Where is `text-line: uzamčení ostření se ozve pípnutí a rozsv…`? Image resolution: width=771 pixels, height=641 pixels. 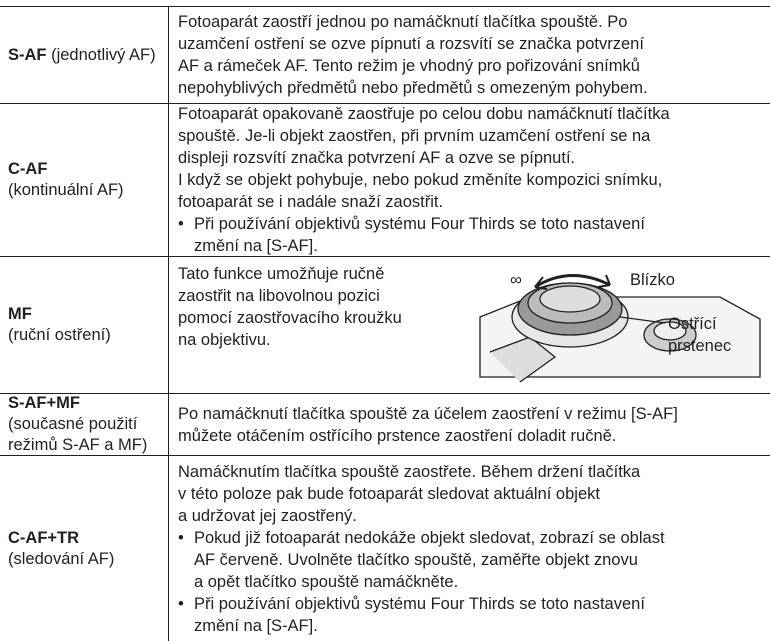 text-line: uzamčení ostření se ozve pípnutí a rozsv… is located at coordinates (470, 44).